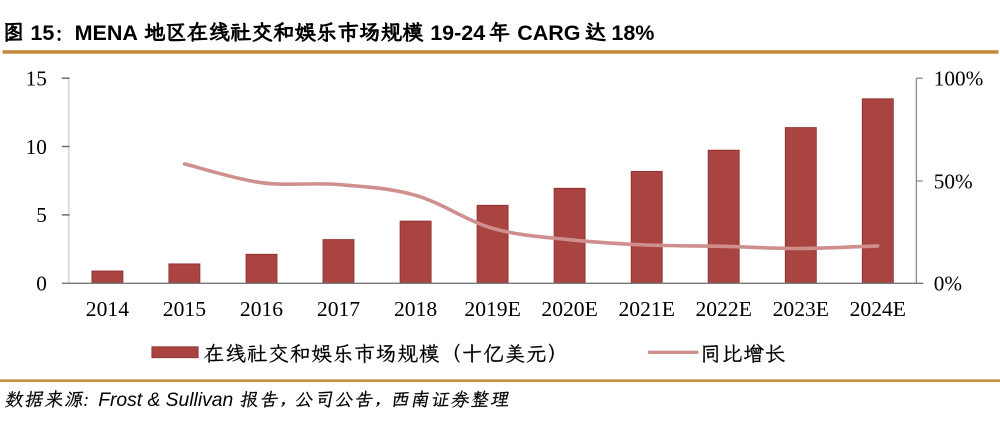 Image resolution: width=1000 pixels, height=425 pixels. I want to click on svg-text: 2024E, so click(878, 309).